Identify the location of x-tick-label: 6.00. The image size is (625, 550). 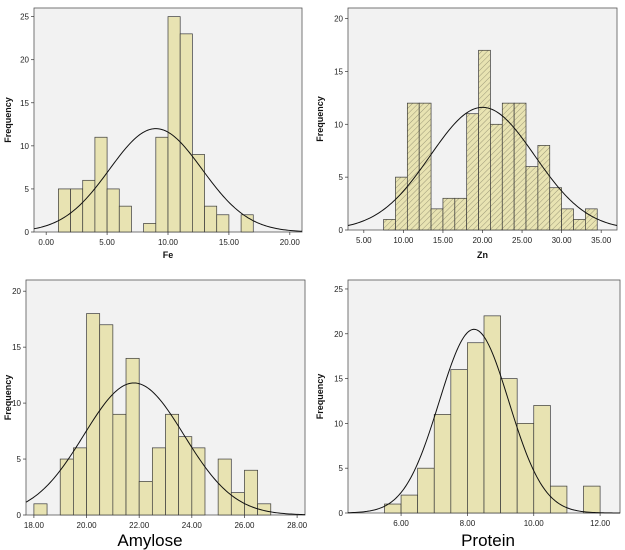
(401, 523).